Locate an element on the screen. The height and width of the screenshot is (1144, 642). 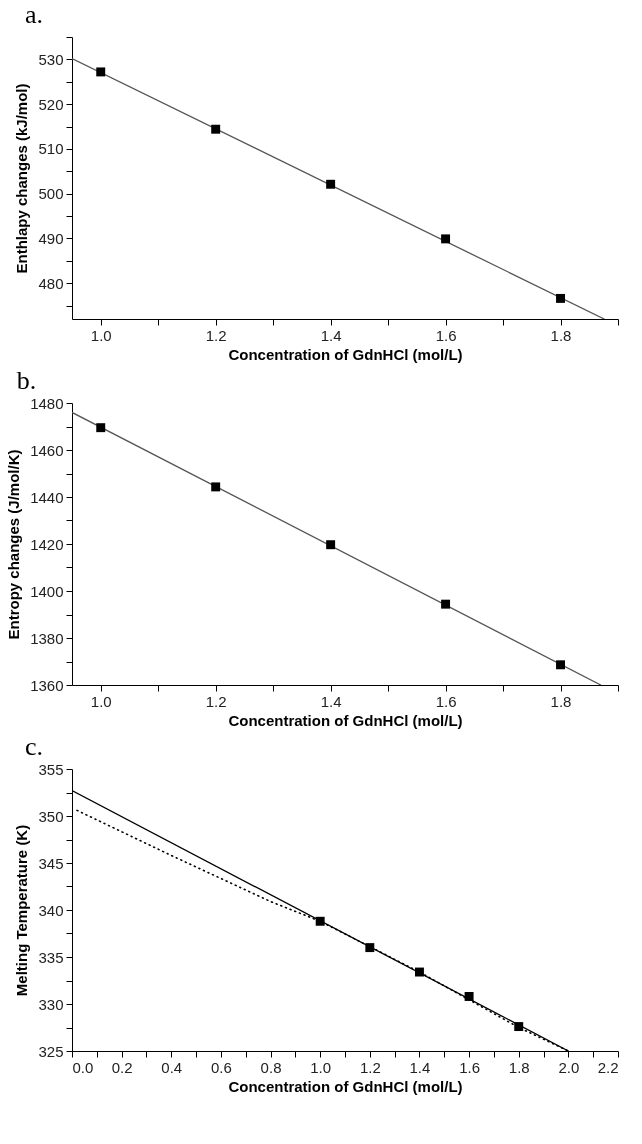
y-tick-label: 1440 is located at coordinates (47, 497).